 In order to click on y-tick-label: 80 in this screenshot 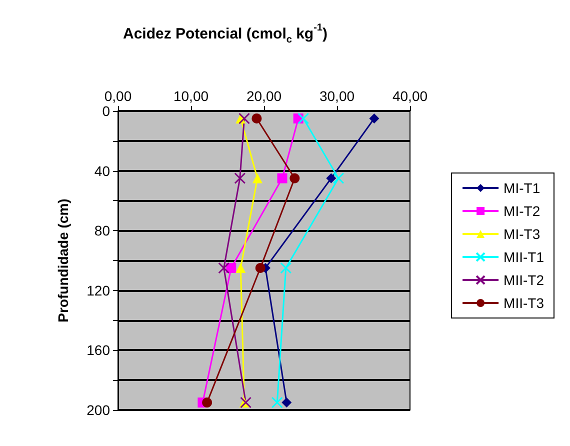, I will do `click(102, 230)`.